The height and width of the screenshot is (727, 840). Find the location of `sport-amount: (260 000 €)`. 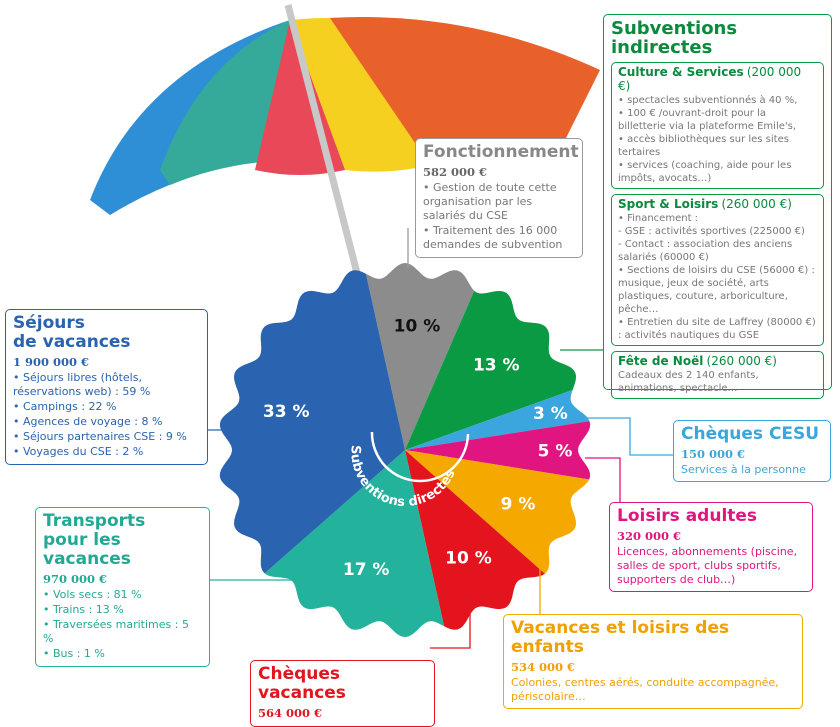

sport-amount: (260 000 €) is located at coordinates (756, 204).